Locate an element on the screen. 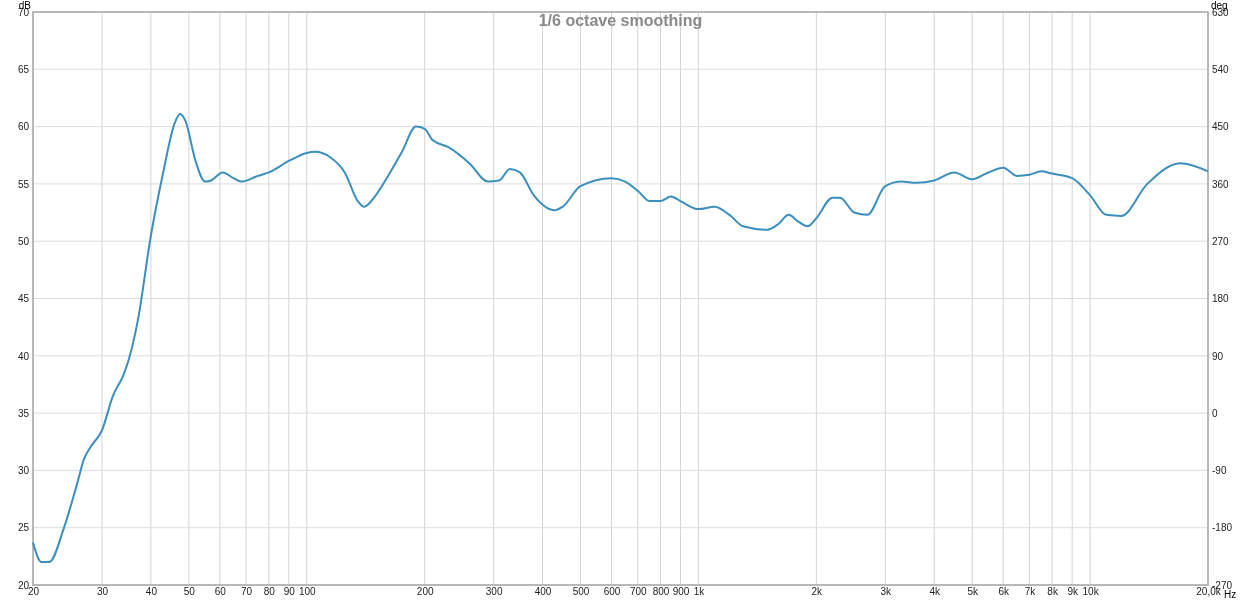  x-tick-label: 900 is located at coordinates (681, 592).